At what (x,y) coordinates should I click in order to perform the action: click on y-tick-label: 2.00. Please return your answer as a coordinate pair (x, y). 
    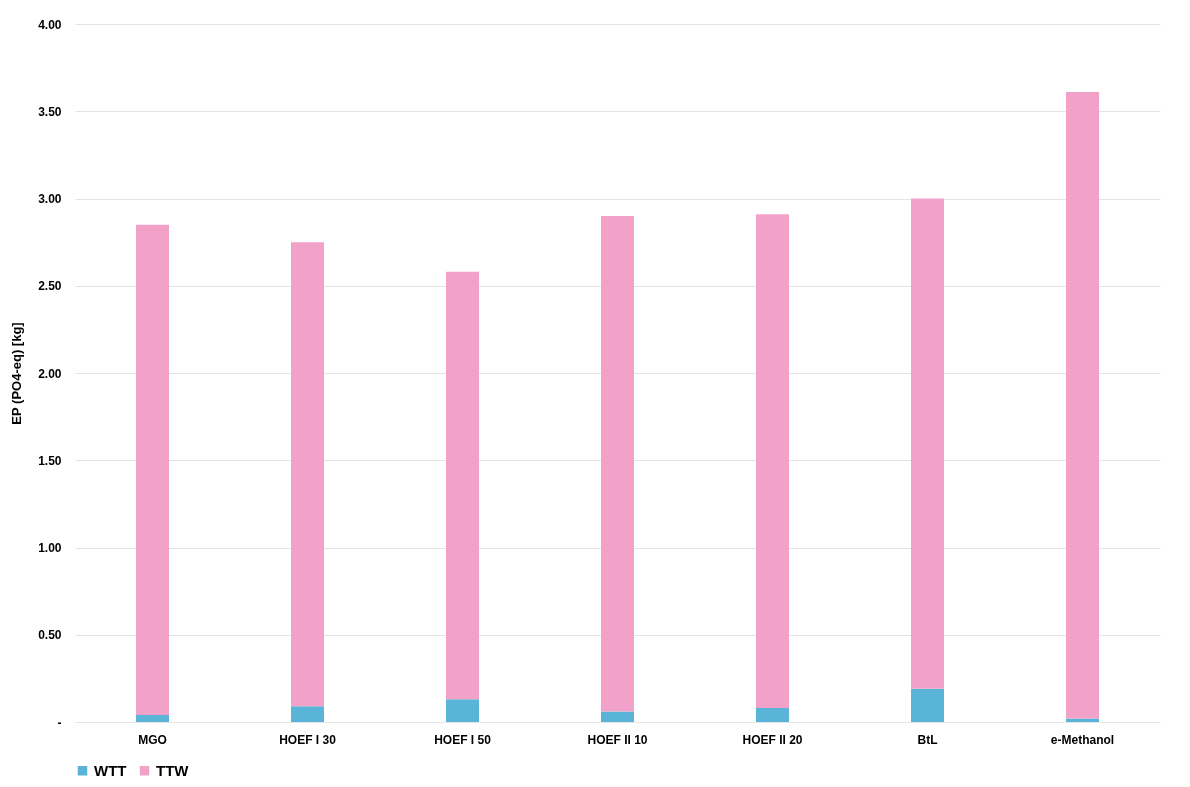
    Looking at the image, I should click on (50, 373).